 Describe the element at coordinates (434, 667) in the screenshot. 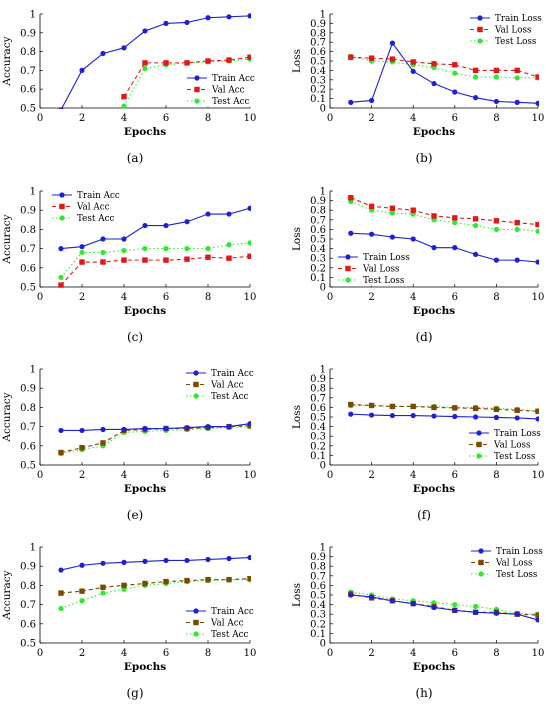

I see `x-axis-label: Epochs` at that location.